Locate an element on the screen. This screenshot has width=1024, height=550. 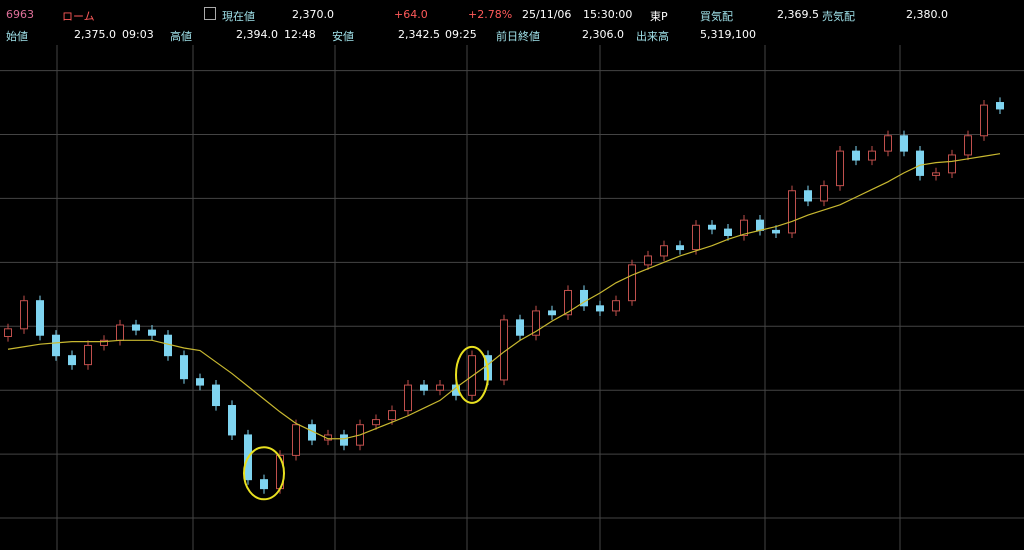
label: 現在値 is located at coordinates (238, 16).